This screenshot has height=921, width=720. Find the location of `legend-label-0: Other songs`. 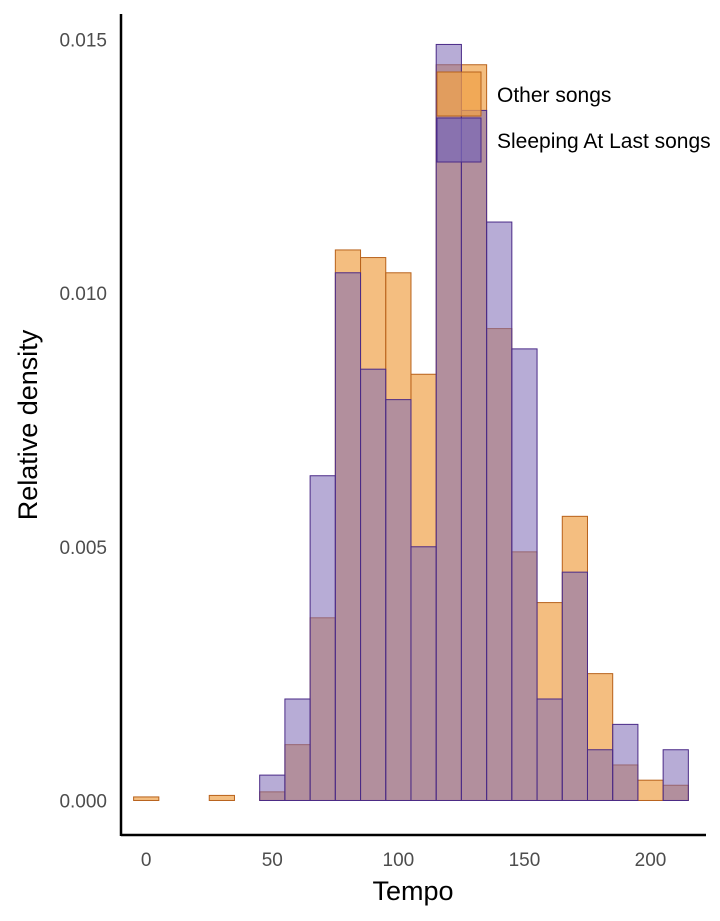

legend-label-0: Other songs is located at coordinates (554, 95).